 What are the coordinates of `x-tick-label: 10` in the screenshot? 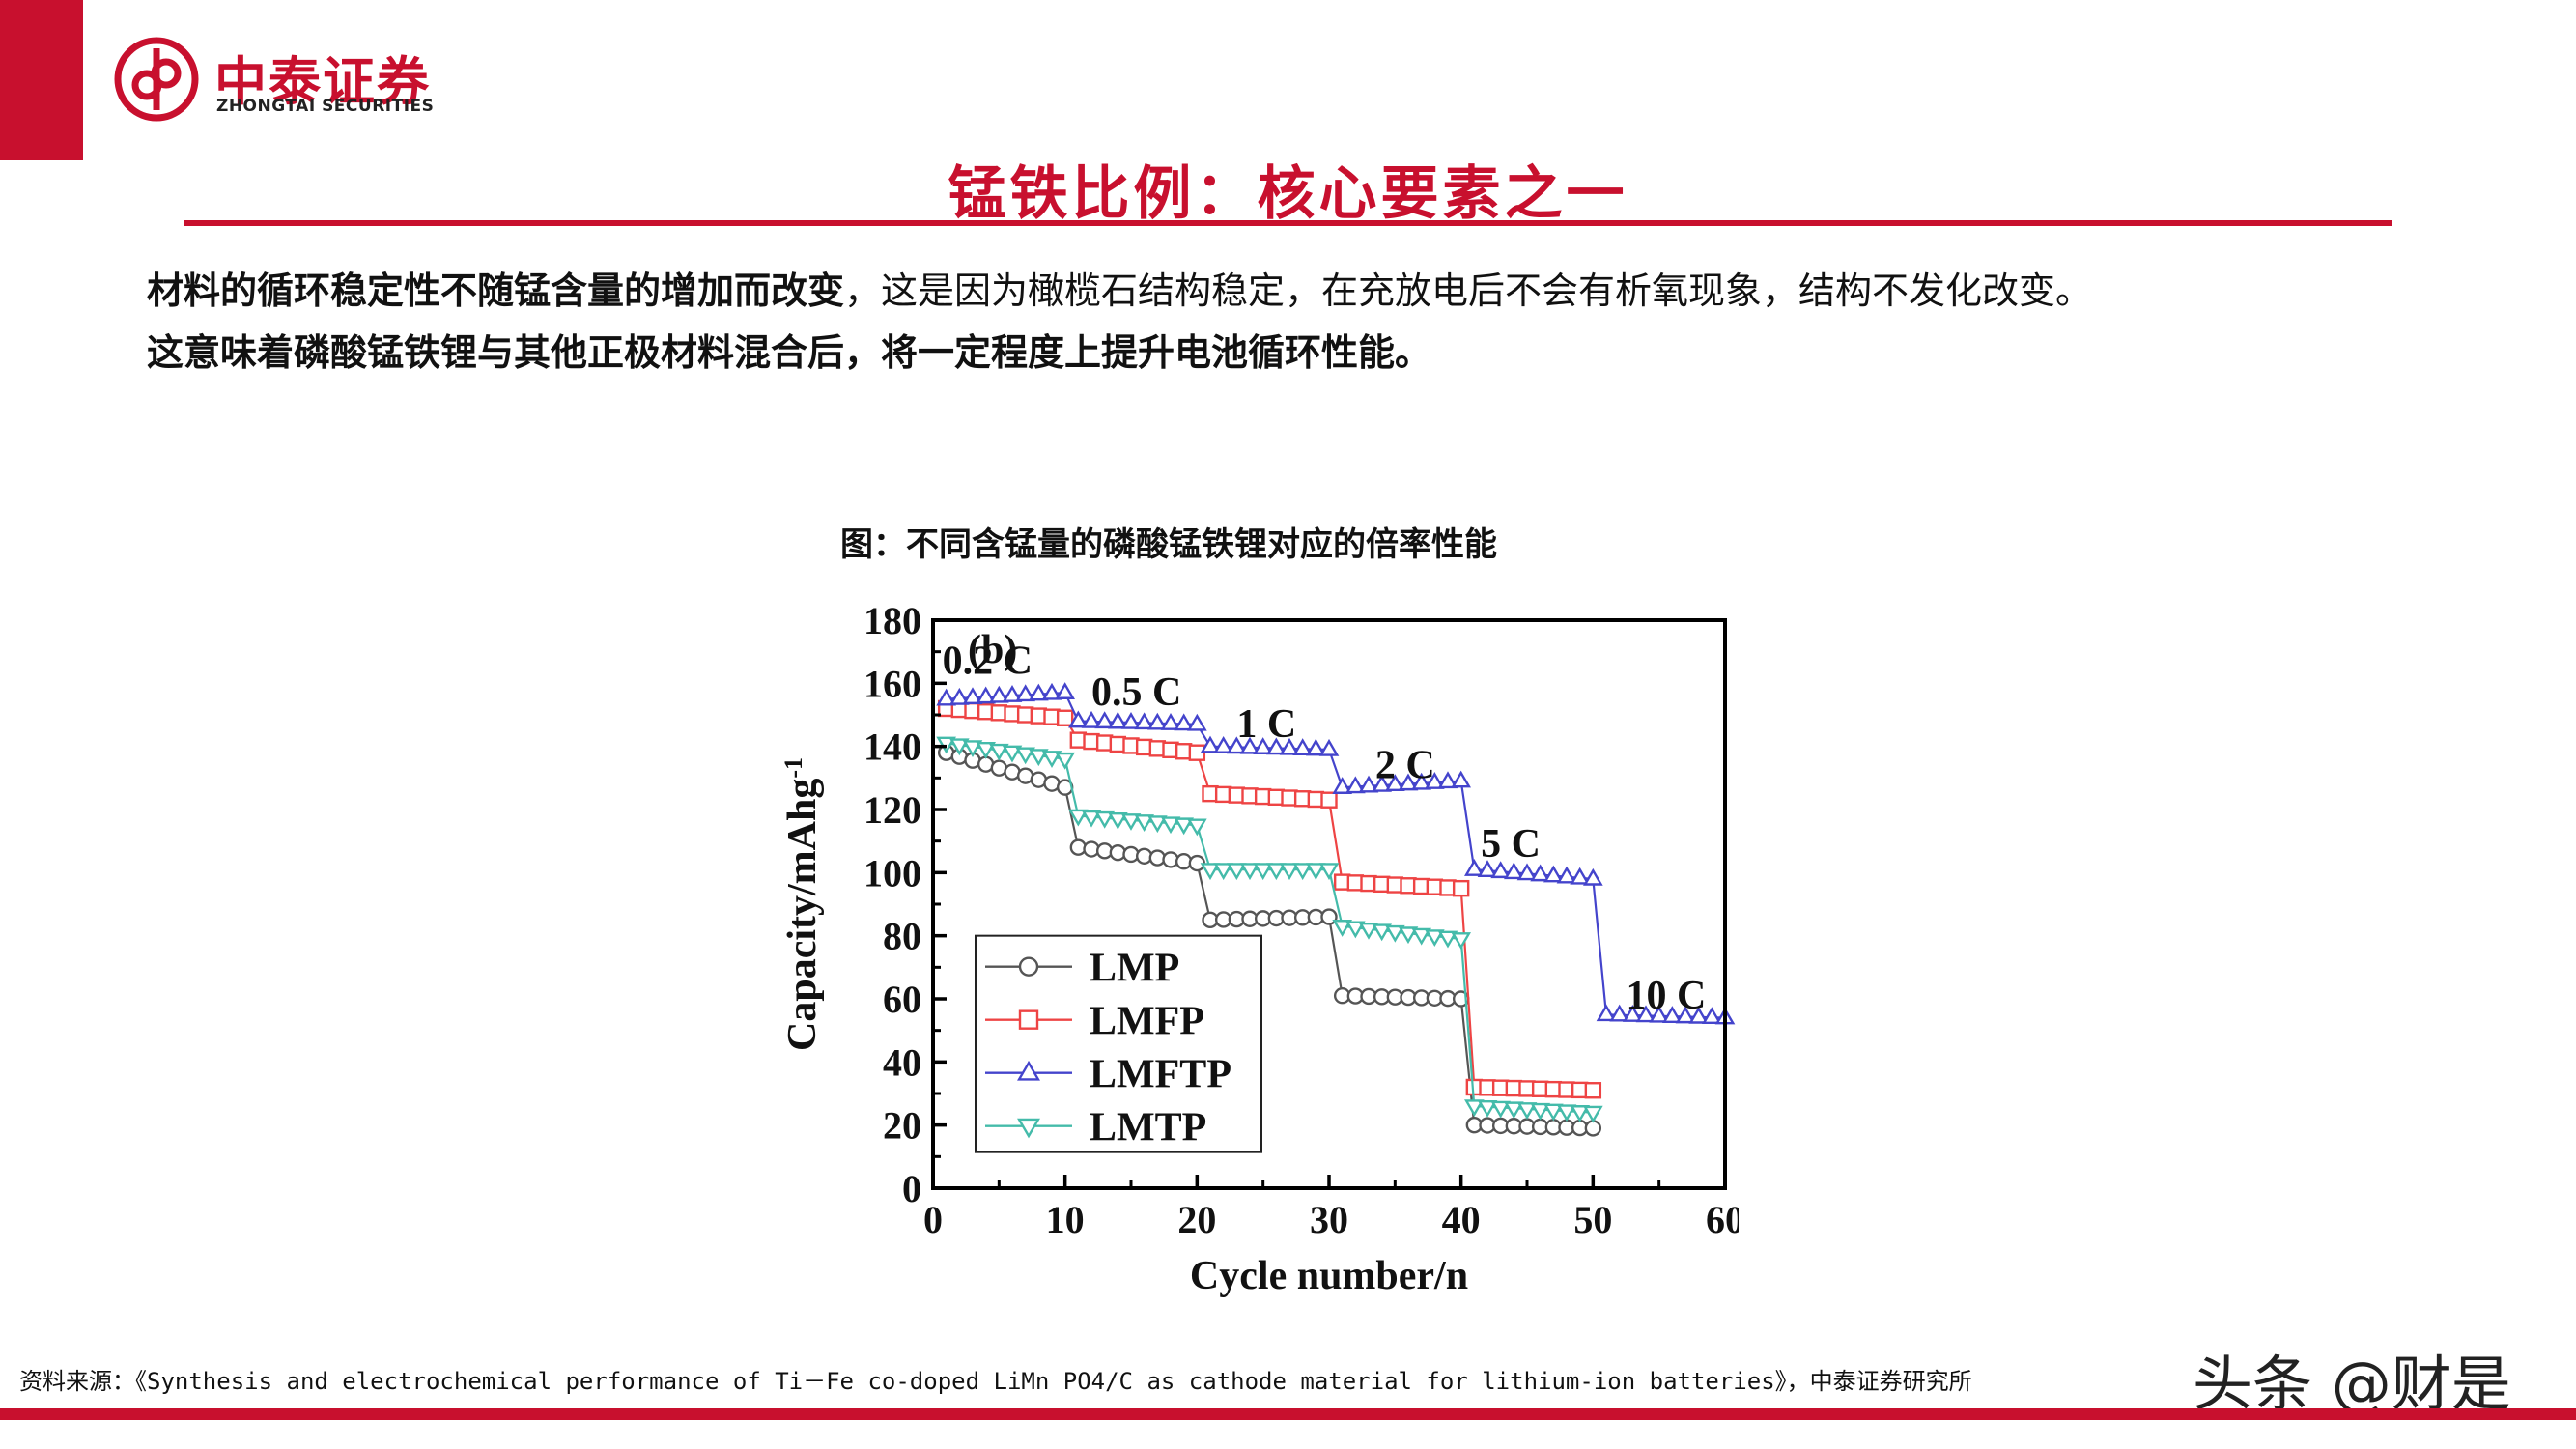 It's located at (1065, 1219).